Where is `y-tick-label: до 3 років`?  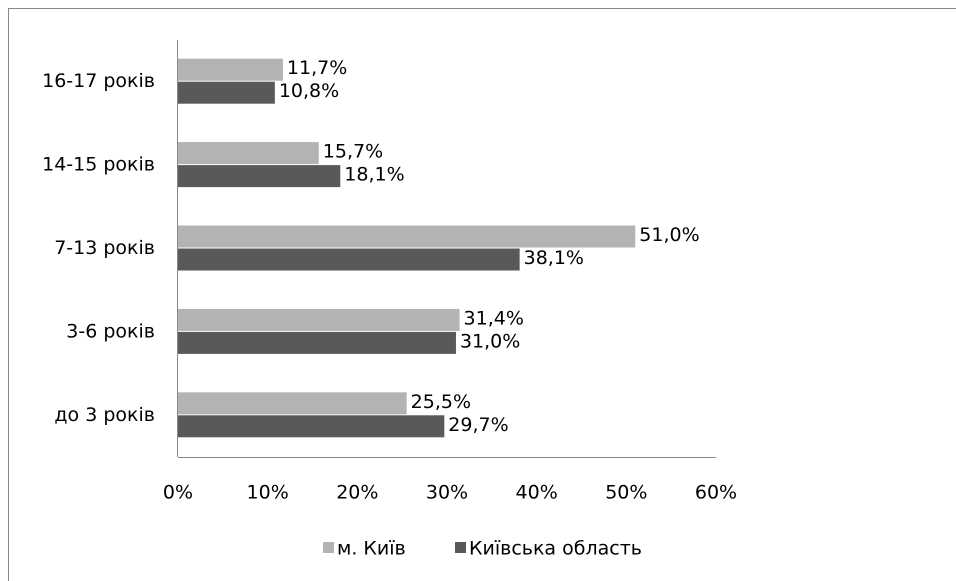 y-tick-label: до 3 років is located at coordinates (104, 415).